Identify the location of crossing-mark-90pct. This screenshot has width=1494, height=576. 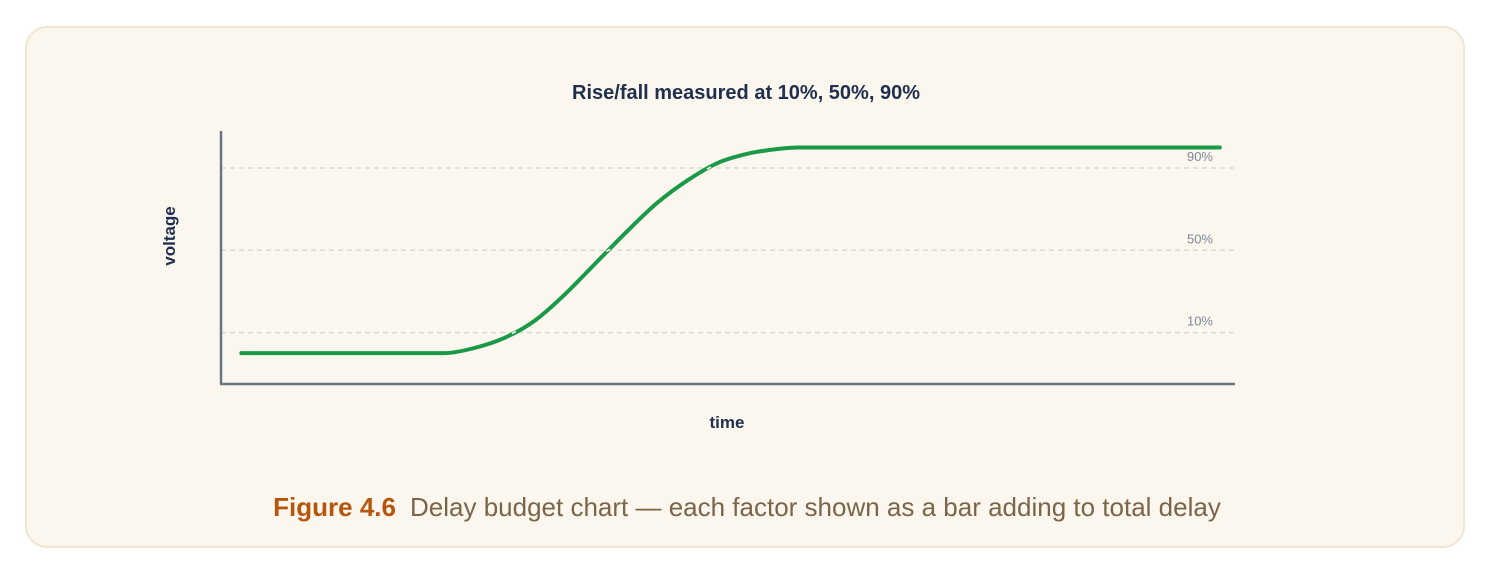
(709, 168).